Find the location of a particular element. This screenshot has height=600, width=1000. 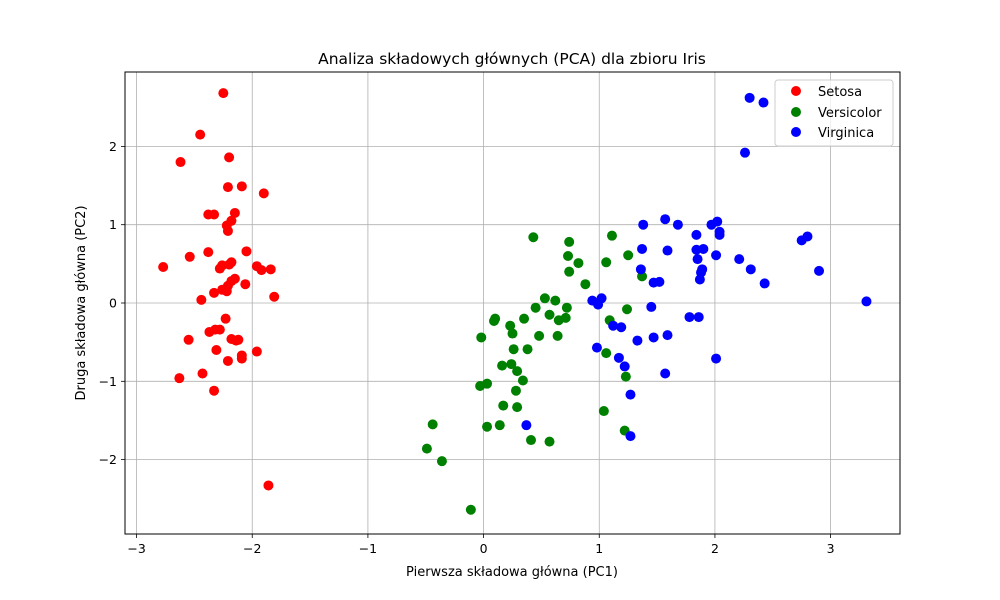

legend-box is located at coordinates (834, 113).